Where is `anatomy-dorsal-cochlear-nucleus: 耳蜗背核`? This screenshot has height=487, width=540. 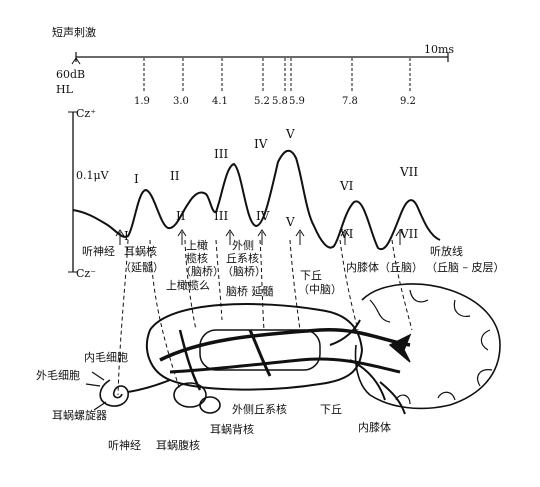
anatomy-dorsal-cochlear-nucleus: 耳蜗背核 is located at coordinates (232, 429).